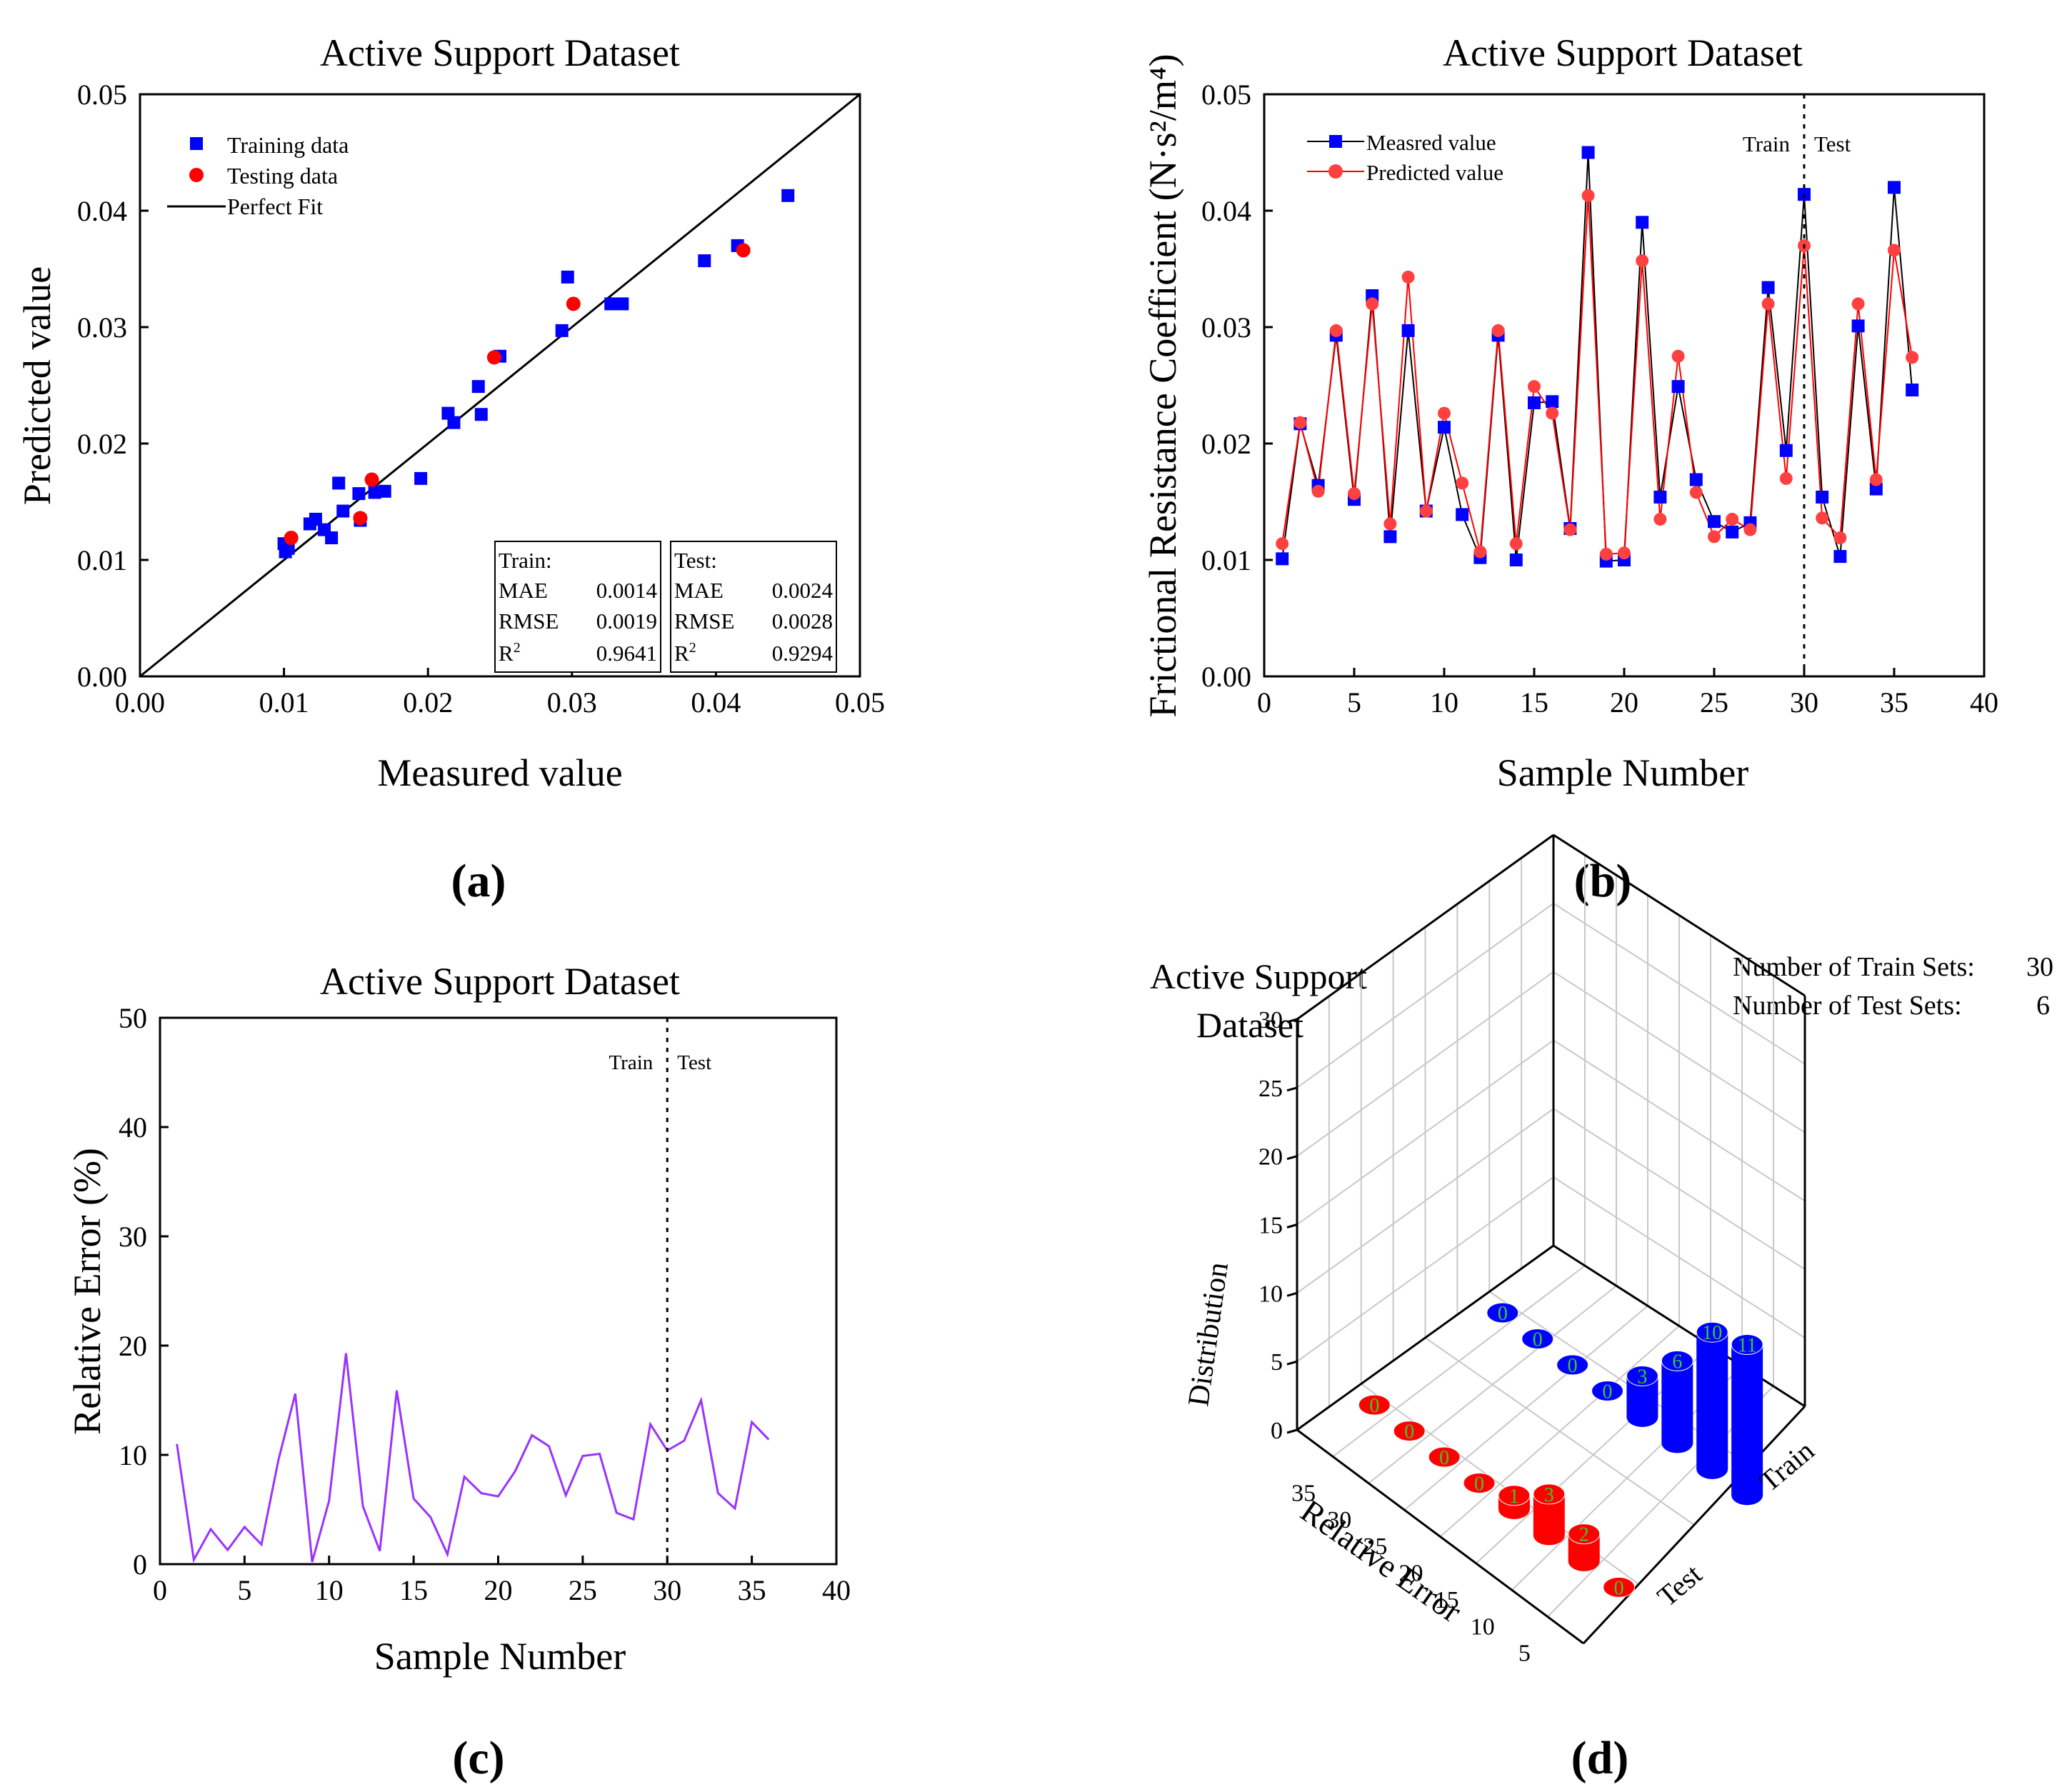 The image size is (2067, 1792). I want to click on test-bar-label: 2, so click(1584, 1535).